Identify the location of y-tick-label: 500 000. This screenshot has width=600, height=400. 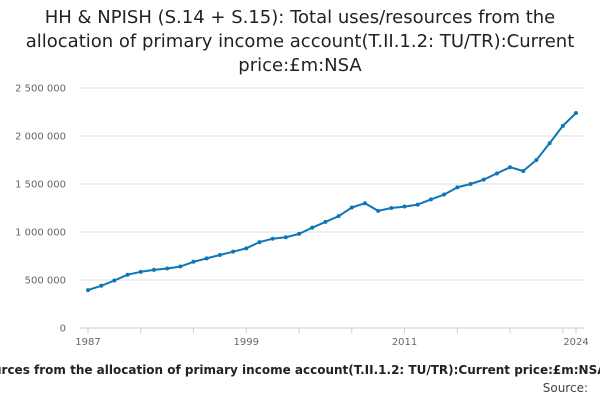
(45, 281).